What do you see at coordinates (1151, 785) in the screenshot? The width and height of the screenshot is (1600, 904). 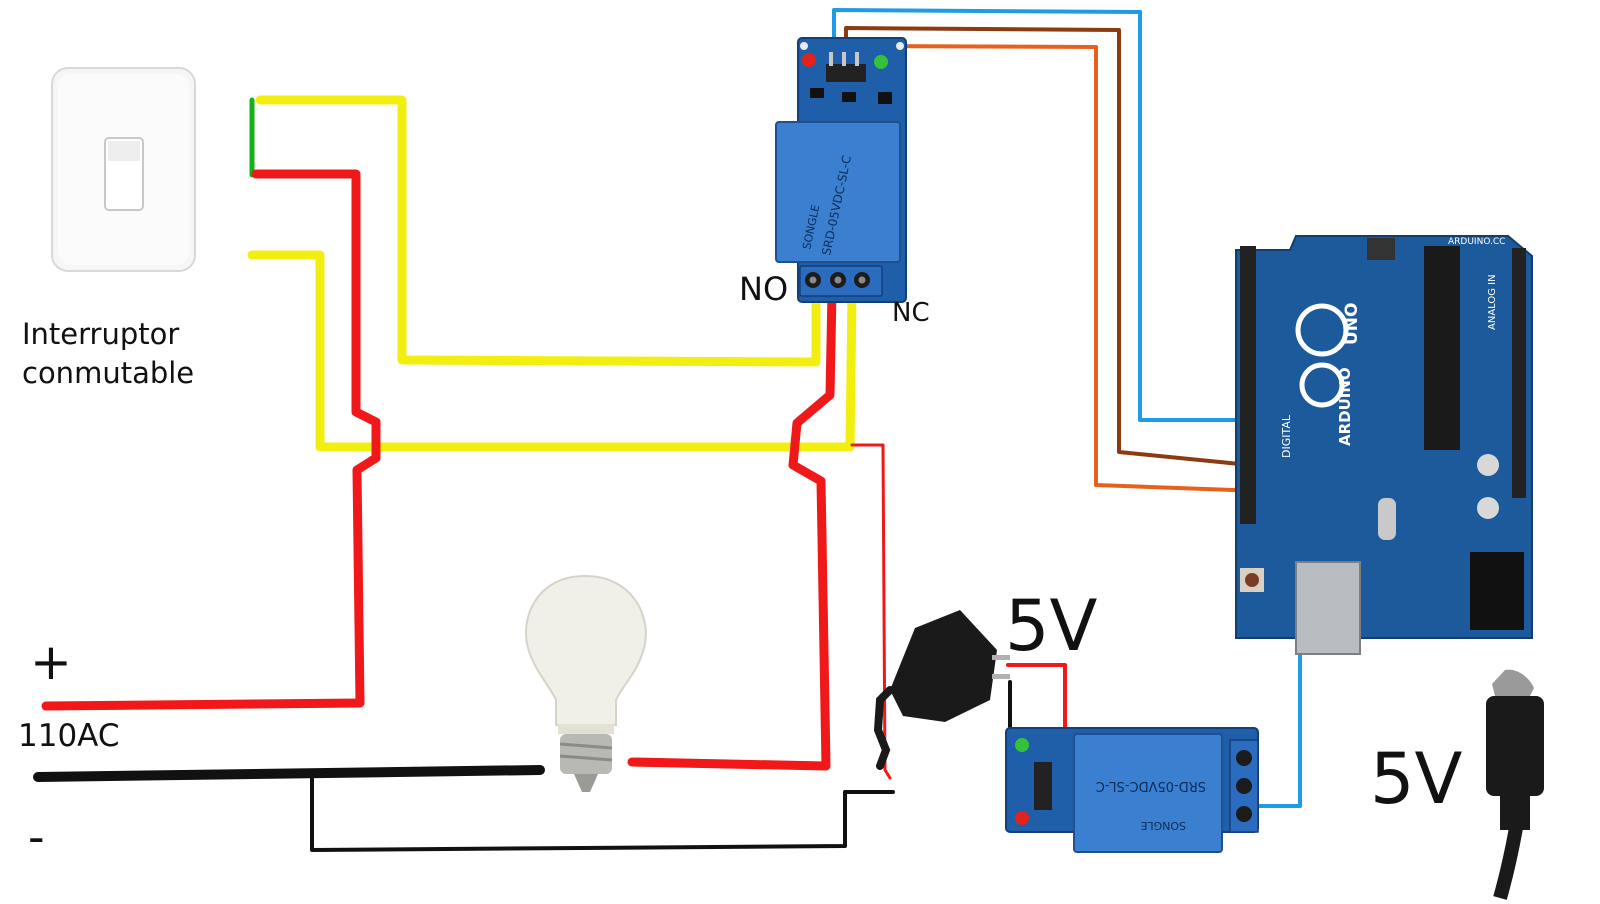 I see `bottom-relay-part-text: SRD-05VDC-SL-C` at bounding box center [1151, 785].